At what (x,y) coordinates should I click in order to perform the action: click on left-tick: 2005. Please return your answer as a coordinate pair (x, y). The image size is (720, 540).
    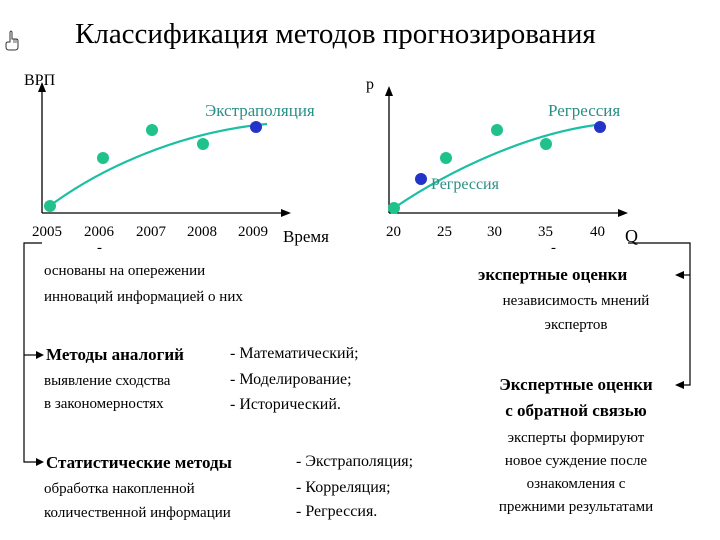
    Looking at the image, I should click on (47, 232).